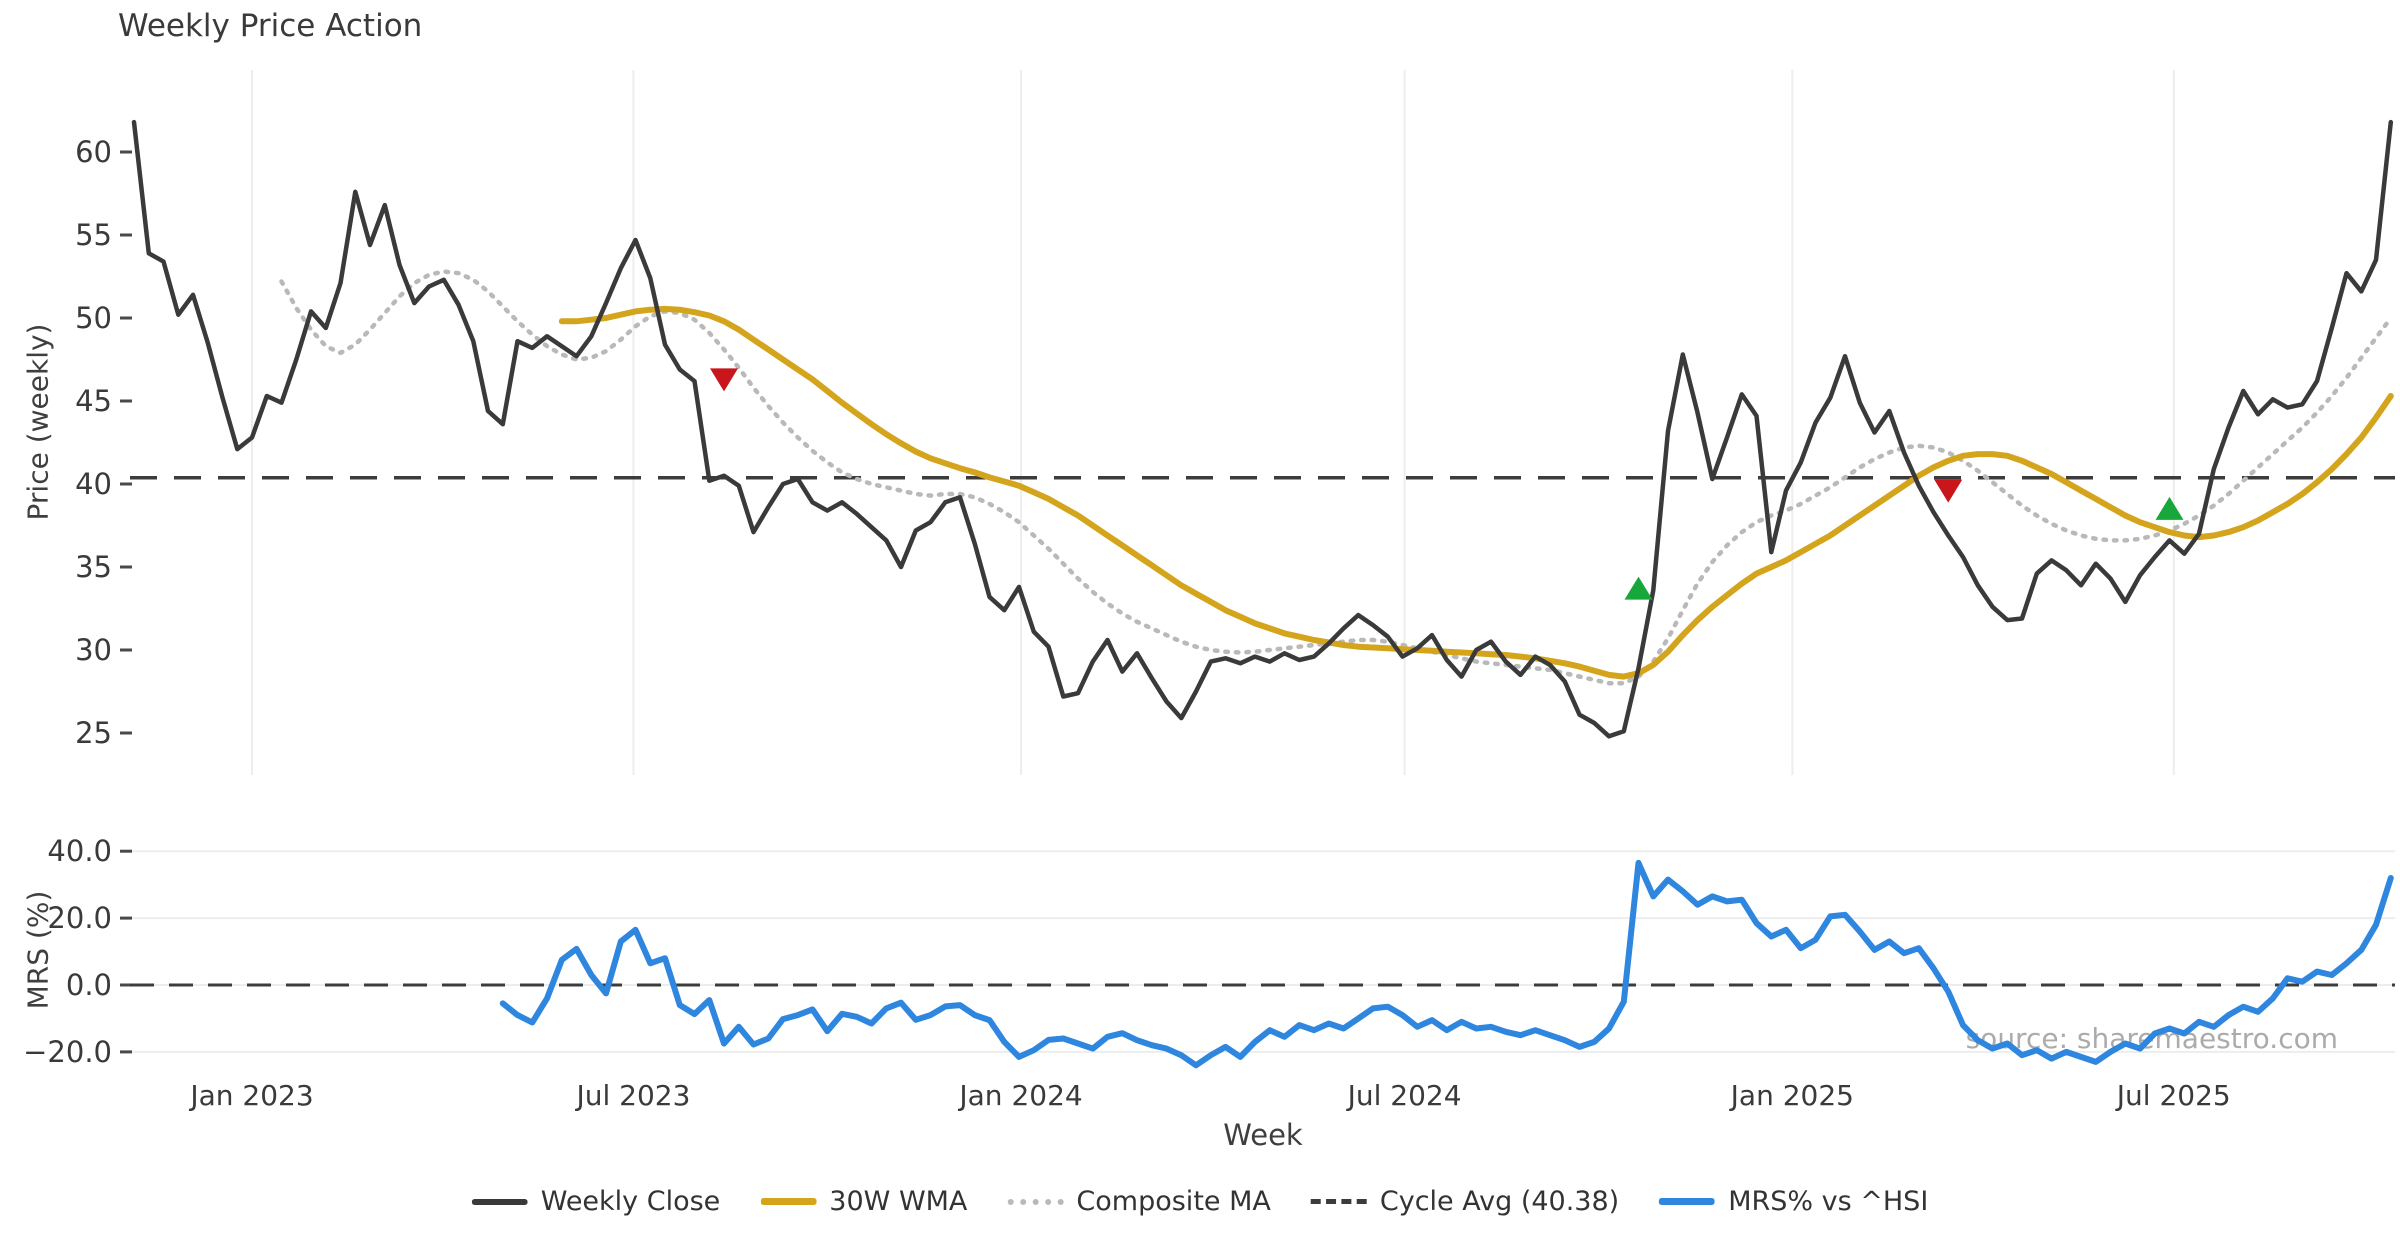 The height and width of the screenshot is (1260, 2400). What do you see at coordinates (270, 26) in the screenshot?
I see `chart-title: Weekly Price Action` at bounding box center [270, 26].